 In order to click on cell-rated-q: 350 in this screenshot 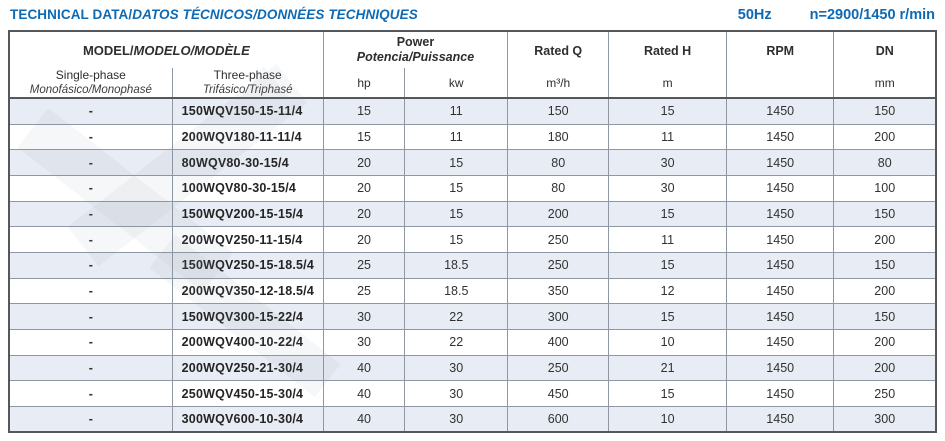, I will do `click(558, 291)`.